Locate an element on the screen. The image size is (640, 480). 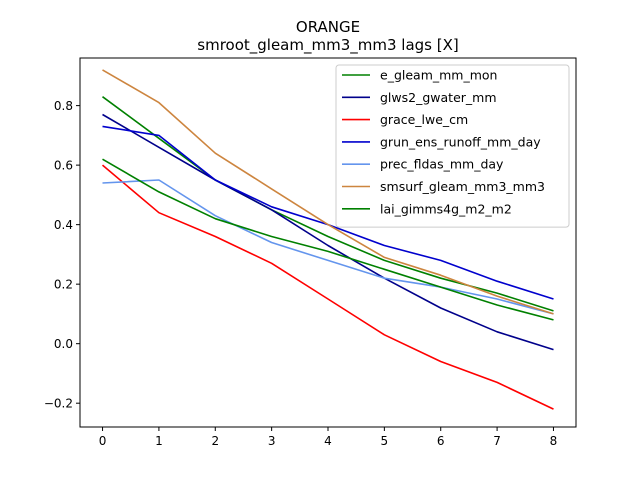
legend-label: lai_gimms4g_m2_m2 is located at coordinates (446, 208).